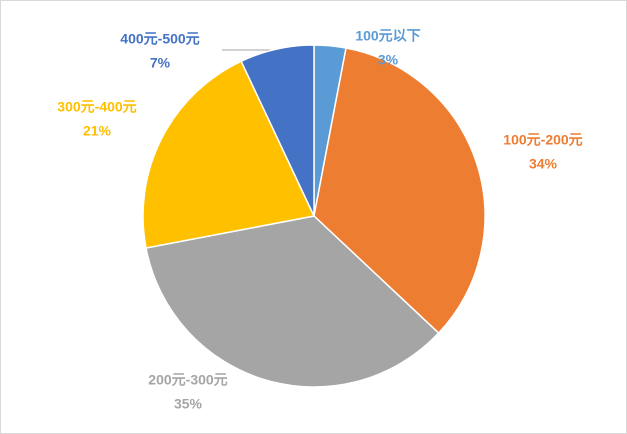  What do you see at coordinates (543, 164) in the screenshot?
I see `slice-percent: 34%` at bounding box center [543, 164].